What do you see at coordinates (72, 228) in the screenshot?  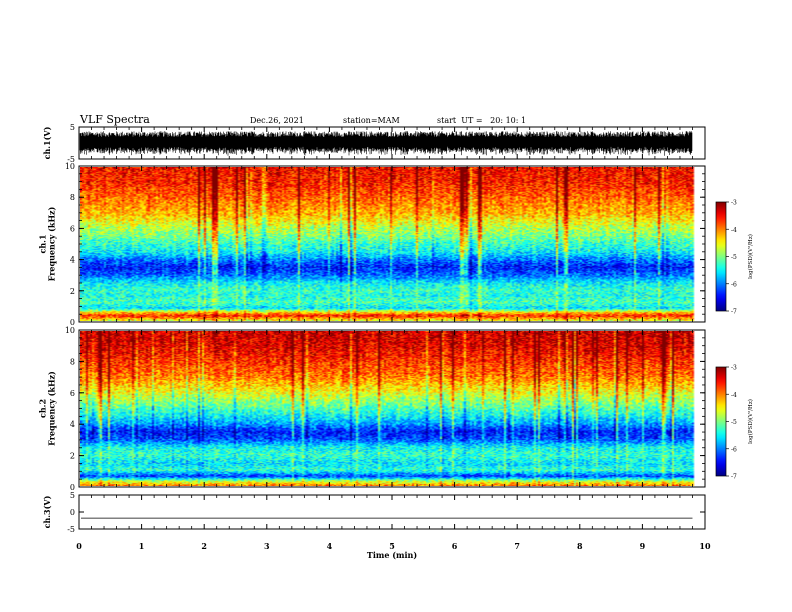 I see `ch1-spectrogram-ytick-label: 6` at bounding box center [72, 228].